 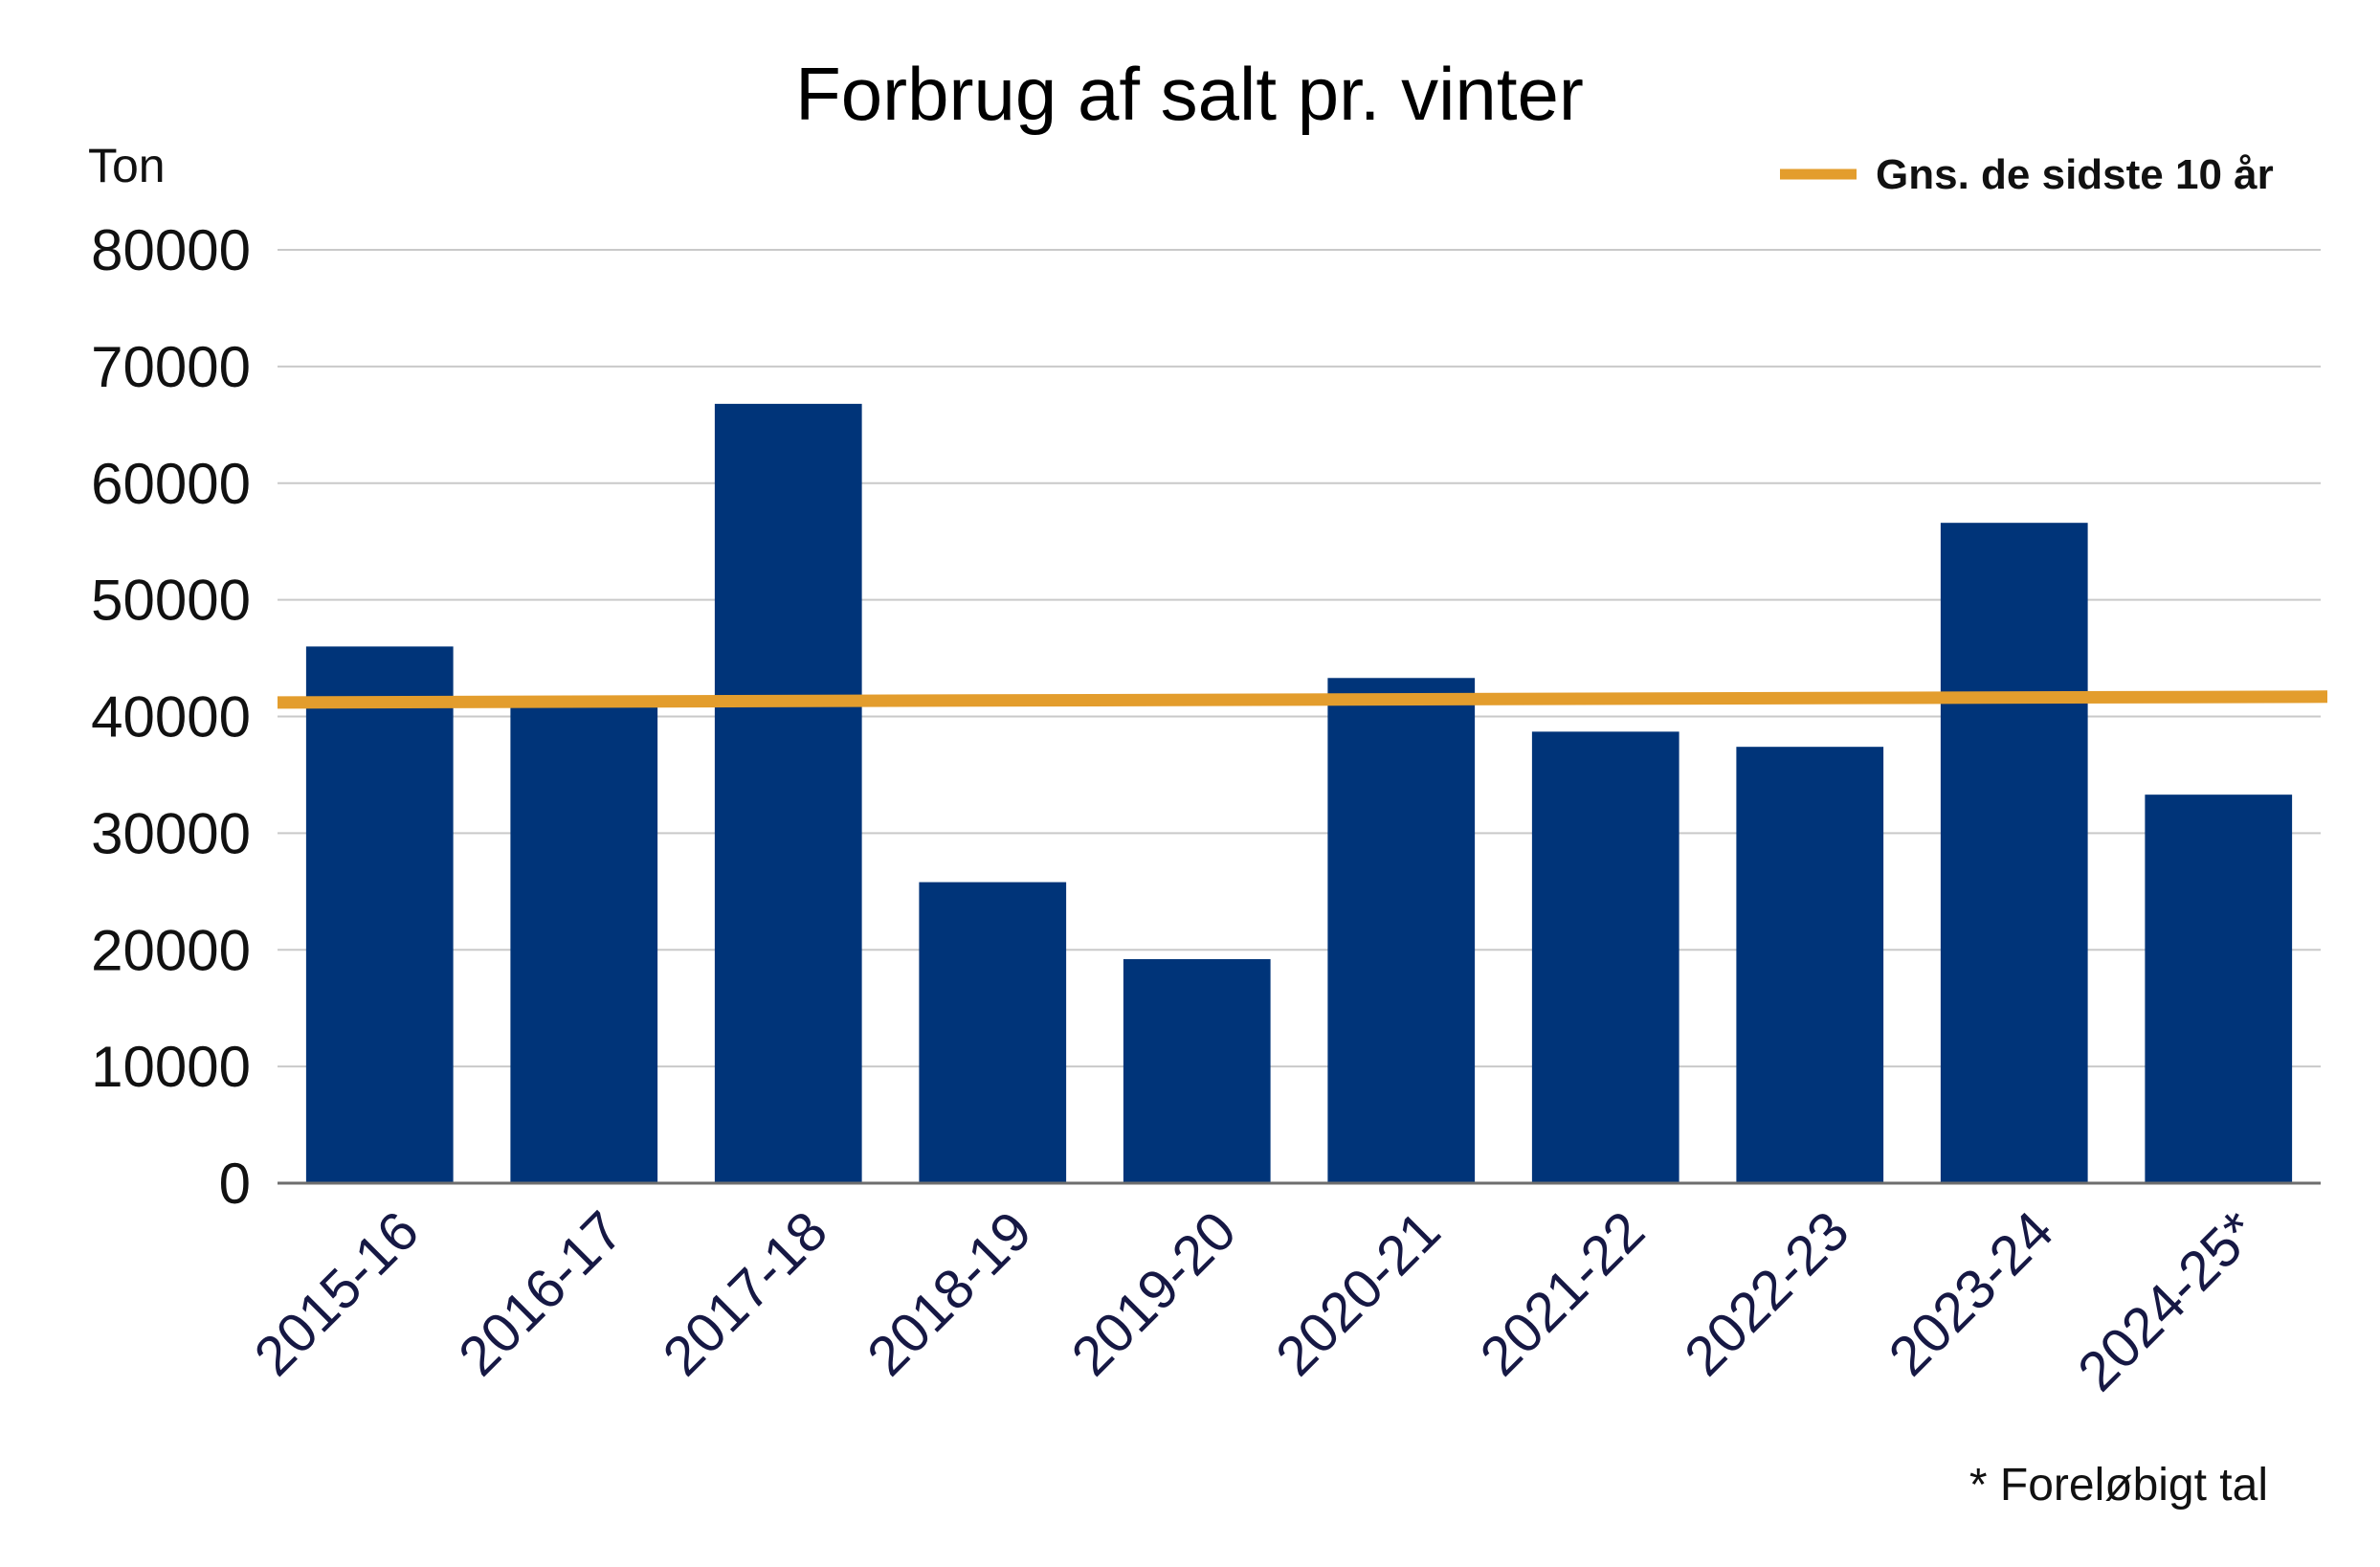 I want to click on x-tick-label: 2016-17, so click(x=540, y=1293).